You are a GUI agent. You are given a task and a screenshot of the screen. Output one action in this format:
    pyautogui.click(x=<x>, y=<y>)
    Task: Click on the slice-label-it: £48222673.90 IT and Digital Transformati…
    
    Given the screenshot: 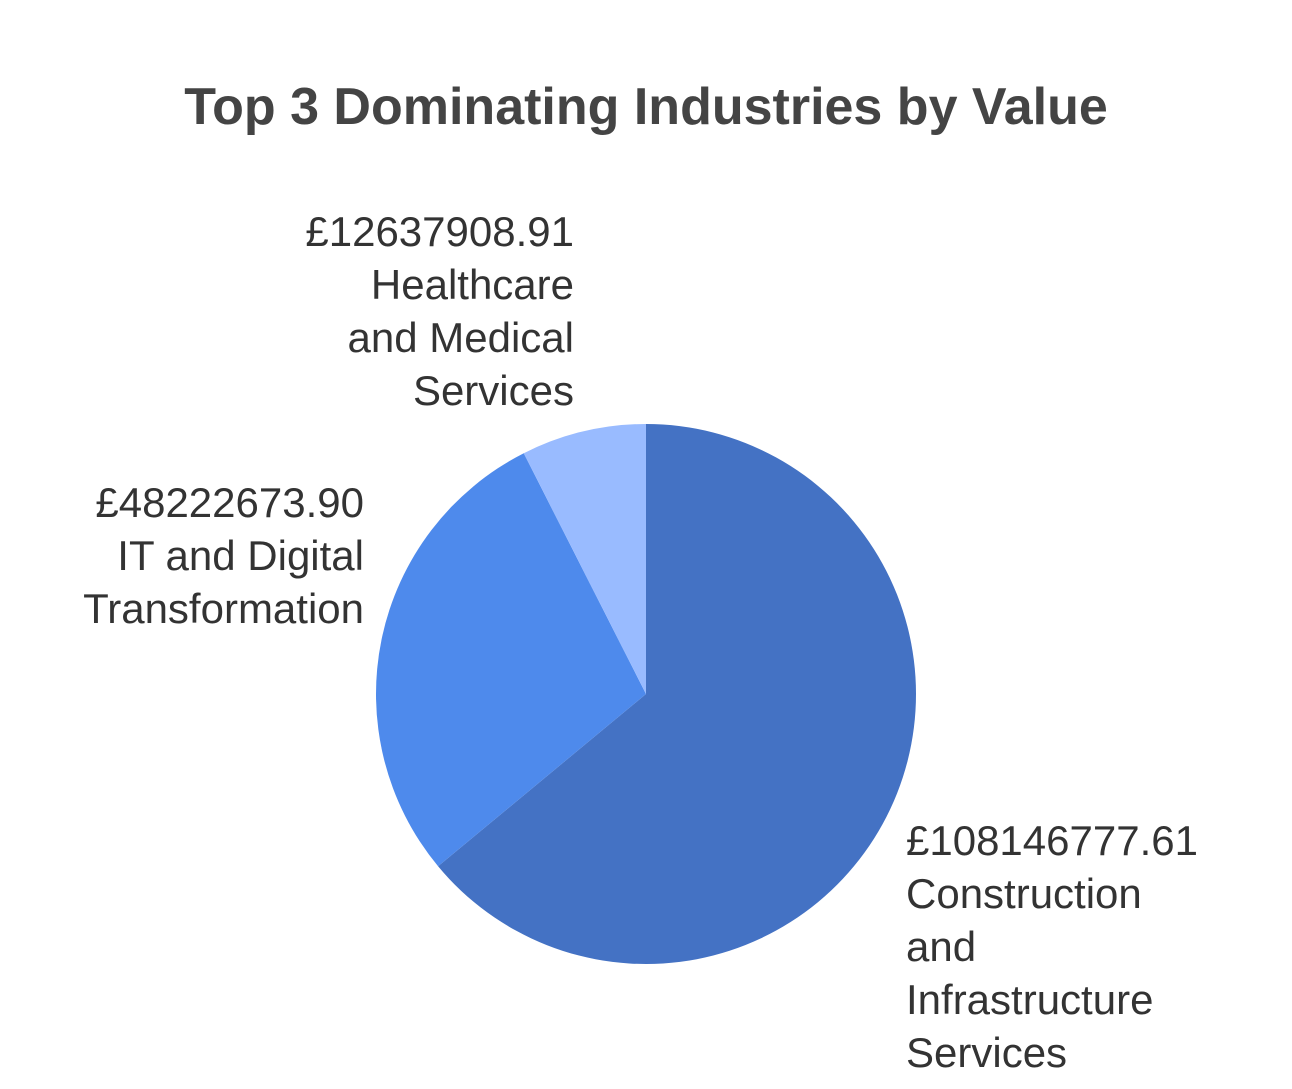 What is the action you would take?
    pyautogui.click(x=223, y=555)
    